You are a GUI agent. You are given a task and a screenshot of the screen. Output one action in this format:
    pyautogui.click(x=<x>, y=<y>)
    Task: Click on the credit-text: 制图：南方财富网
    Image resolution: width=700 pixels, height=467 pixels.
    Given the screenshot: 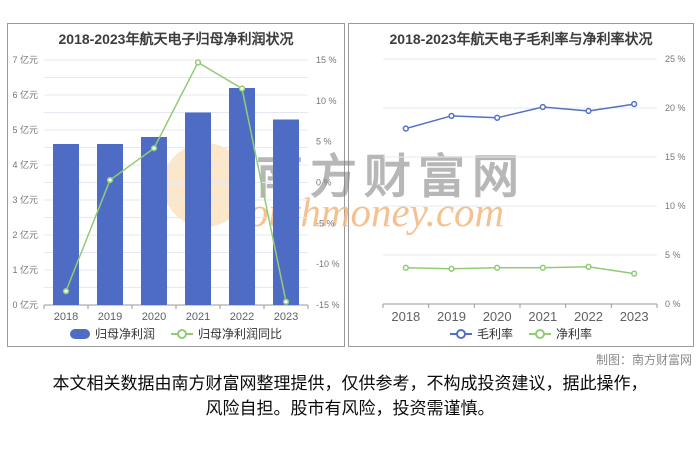 What is the action you would take?
    pyautogui.click(x=643, y=360)
    